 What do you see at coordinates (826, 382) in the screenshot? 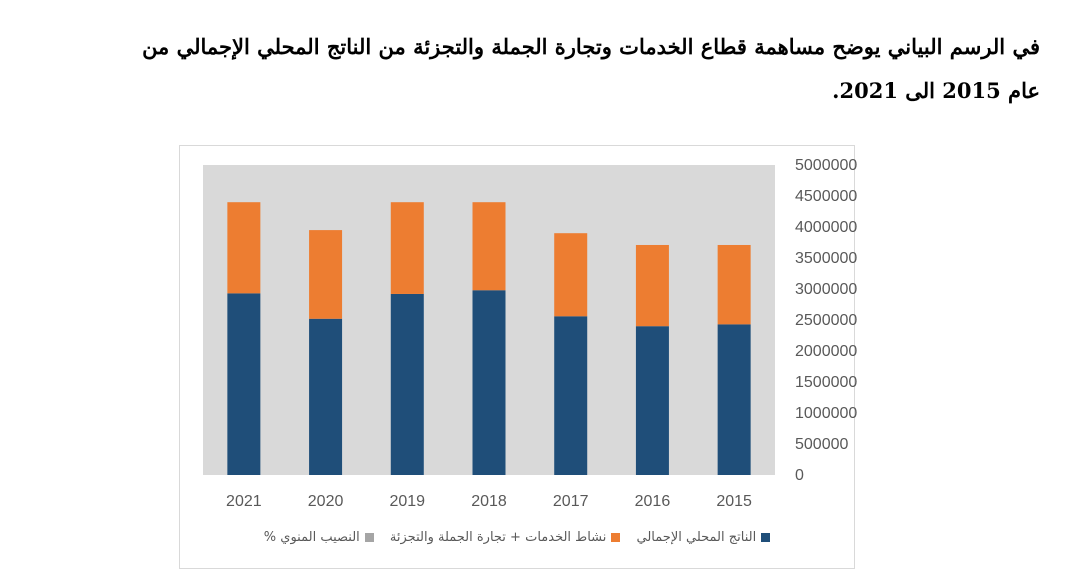
I see `y-tick-label: 1500000` at bounding box center [826, 382].